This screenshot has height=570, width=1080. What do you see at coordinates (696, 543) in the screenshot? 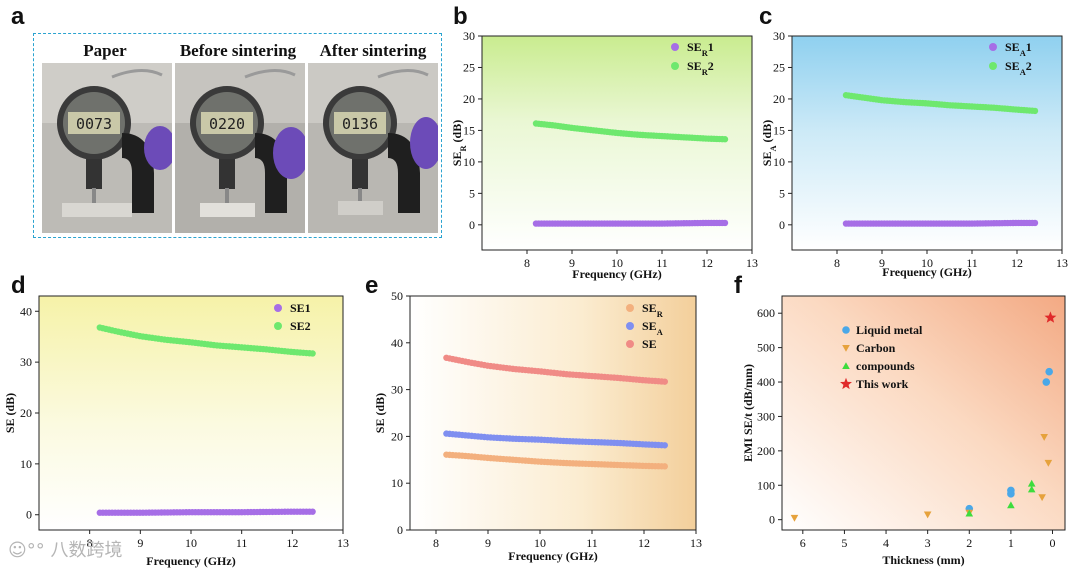
I see `x-tick-label-e: 13` at bounding box center [696, 543].